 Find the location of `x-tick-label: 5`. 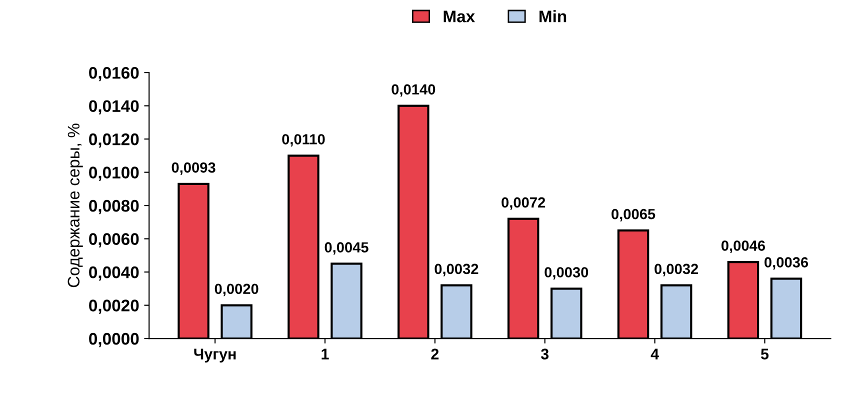

x-tick-label: 5 is located at coordinates (764, 354).